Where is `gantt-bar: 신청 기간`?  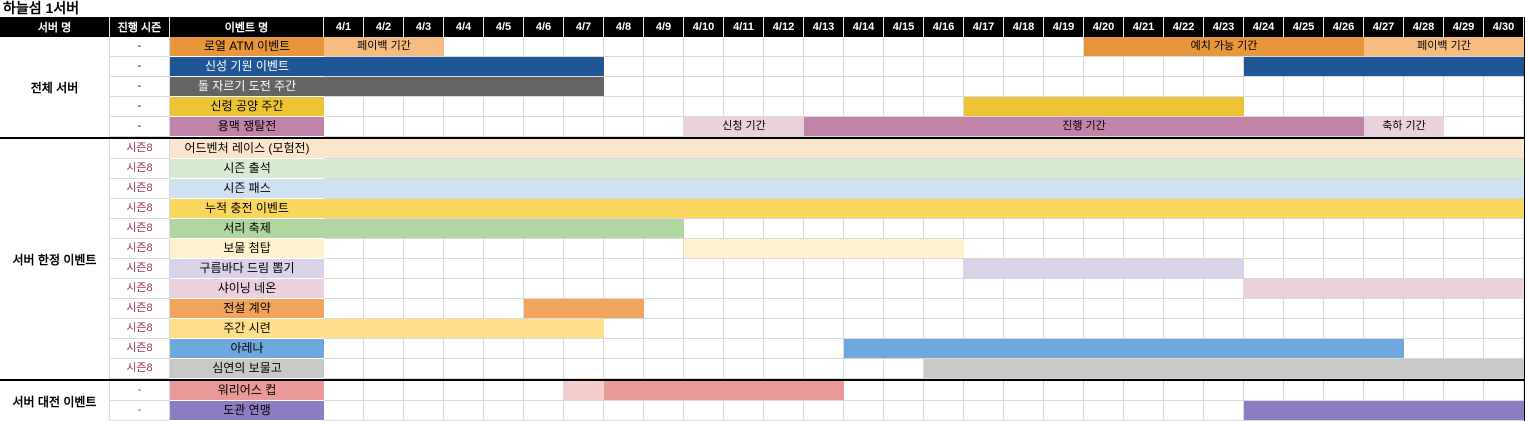 gantt-bar: 신청 기간 is located at coordinates (744, 126).